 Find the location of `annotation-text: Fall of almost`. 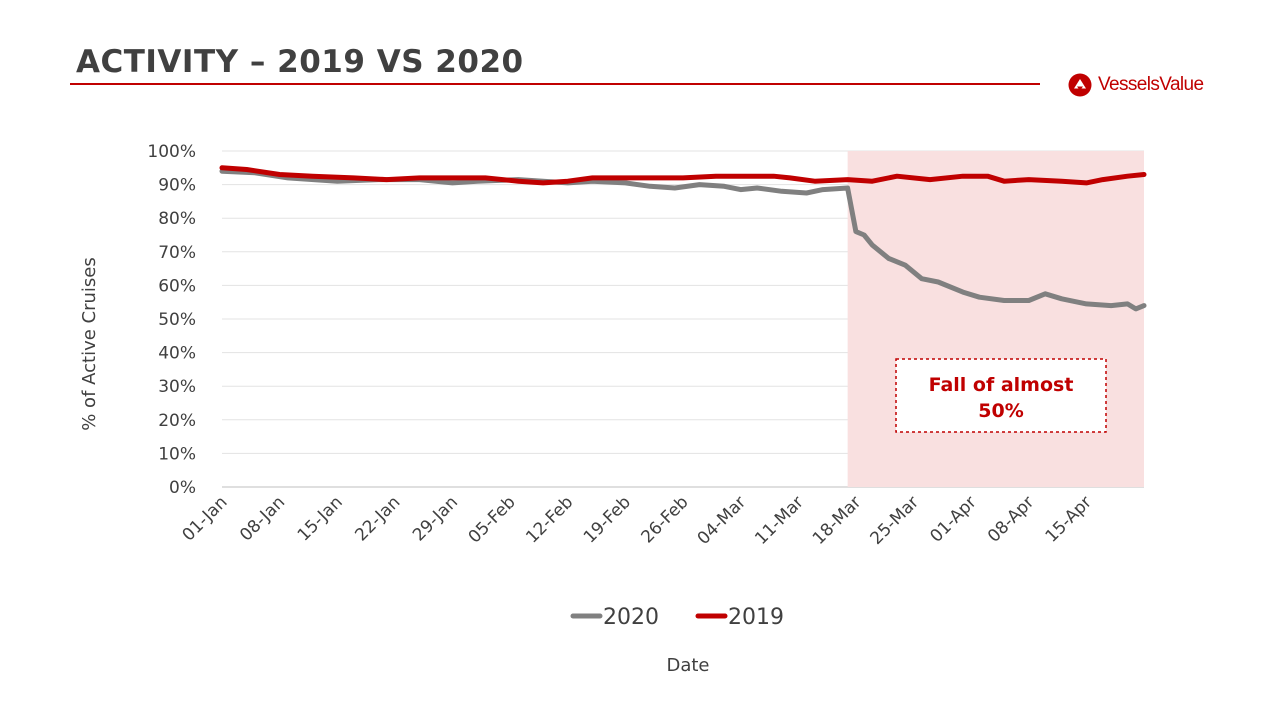

annotation-text: Fall of almost is located at coordinates (1001, 385).